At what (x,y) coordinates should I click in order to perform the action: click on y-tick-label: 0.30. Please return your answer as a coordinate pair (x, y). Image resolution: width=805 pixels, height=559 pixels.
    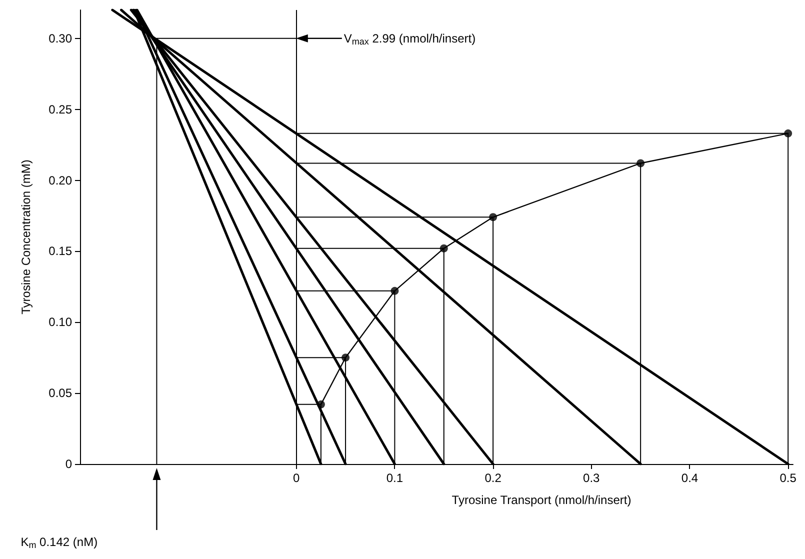
    Looking at the image, I should click on (60, 38).